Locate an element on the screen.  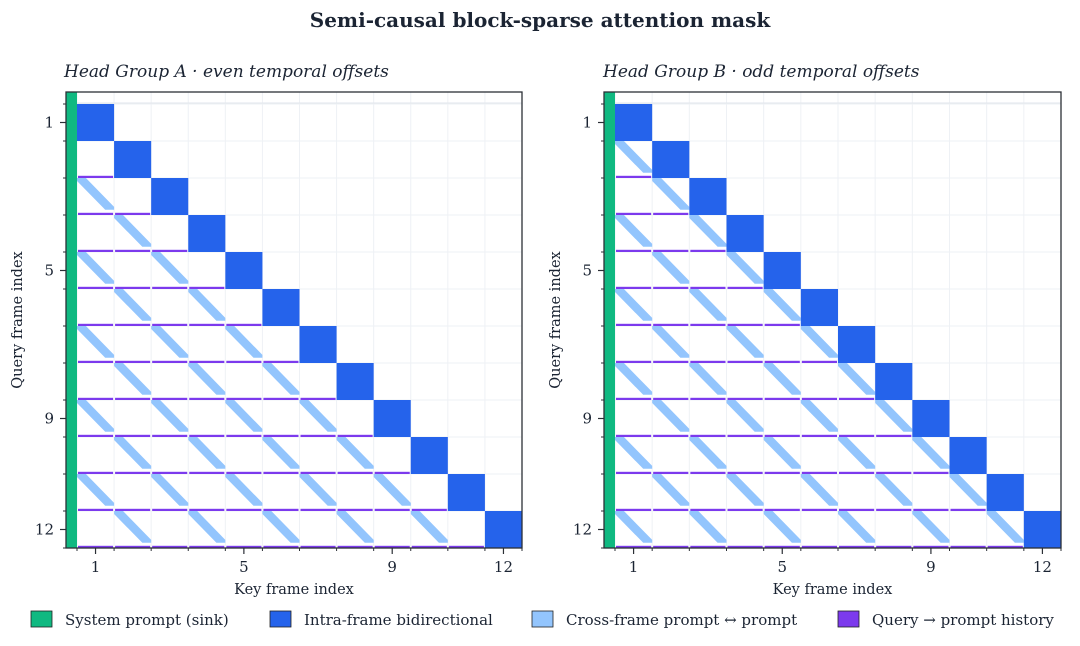
cross-frame-block-q12-k2 is located at coordinates (133, 527).